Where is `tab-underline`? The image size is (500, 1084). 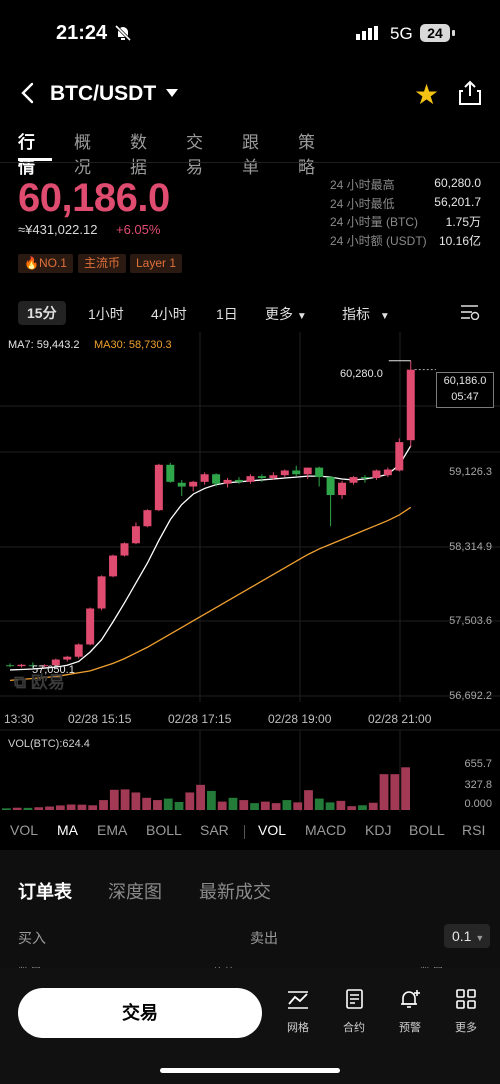
tab-underline is located at coordinates (35, 159).